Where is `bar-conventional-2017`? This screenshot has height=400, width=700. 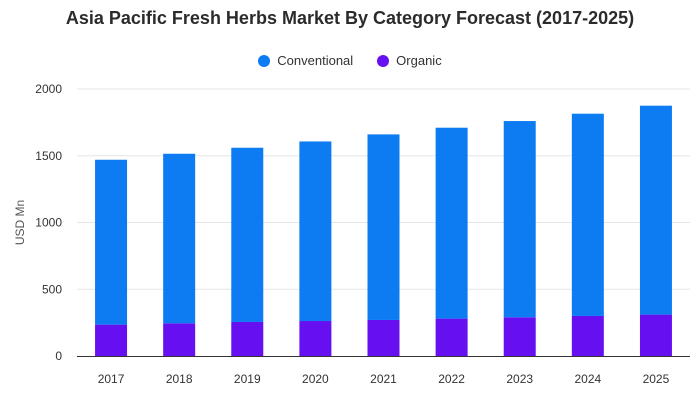
bar-conventional-2017 is located at coordinates (111, 242).